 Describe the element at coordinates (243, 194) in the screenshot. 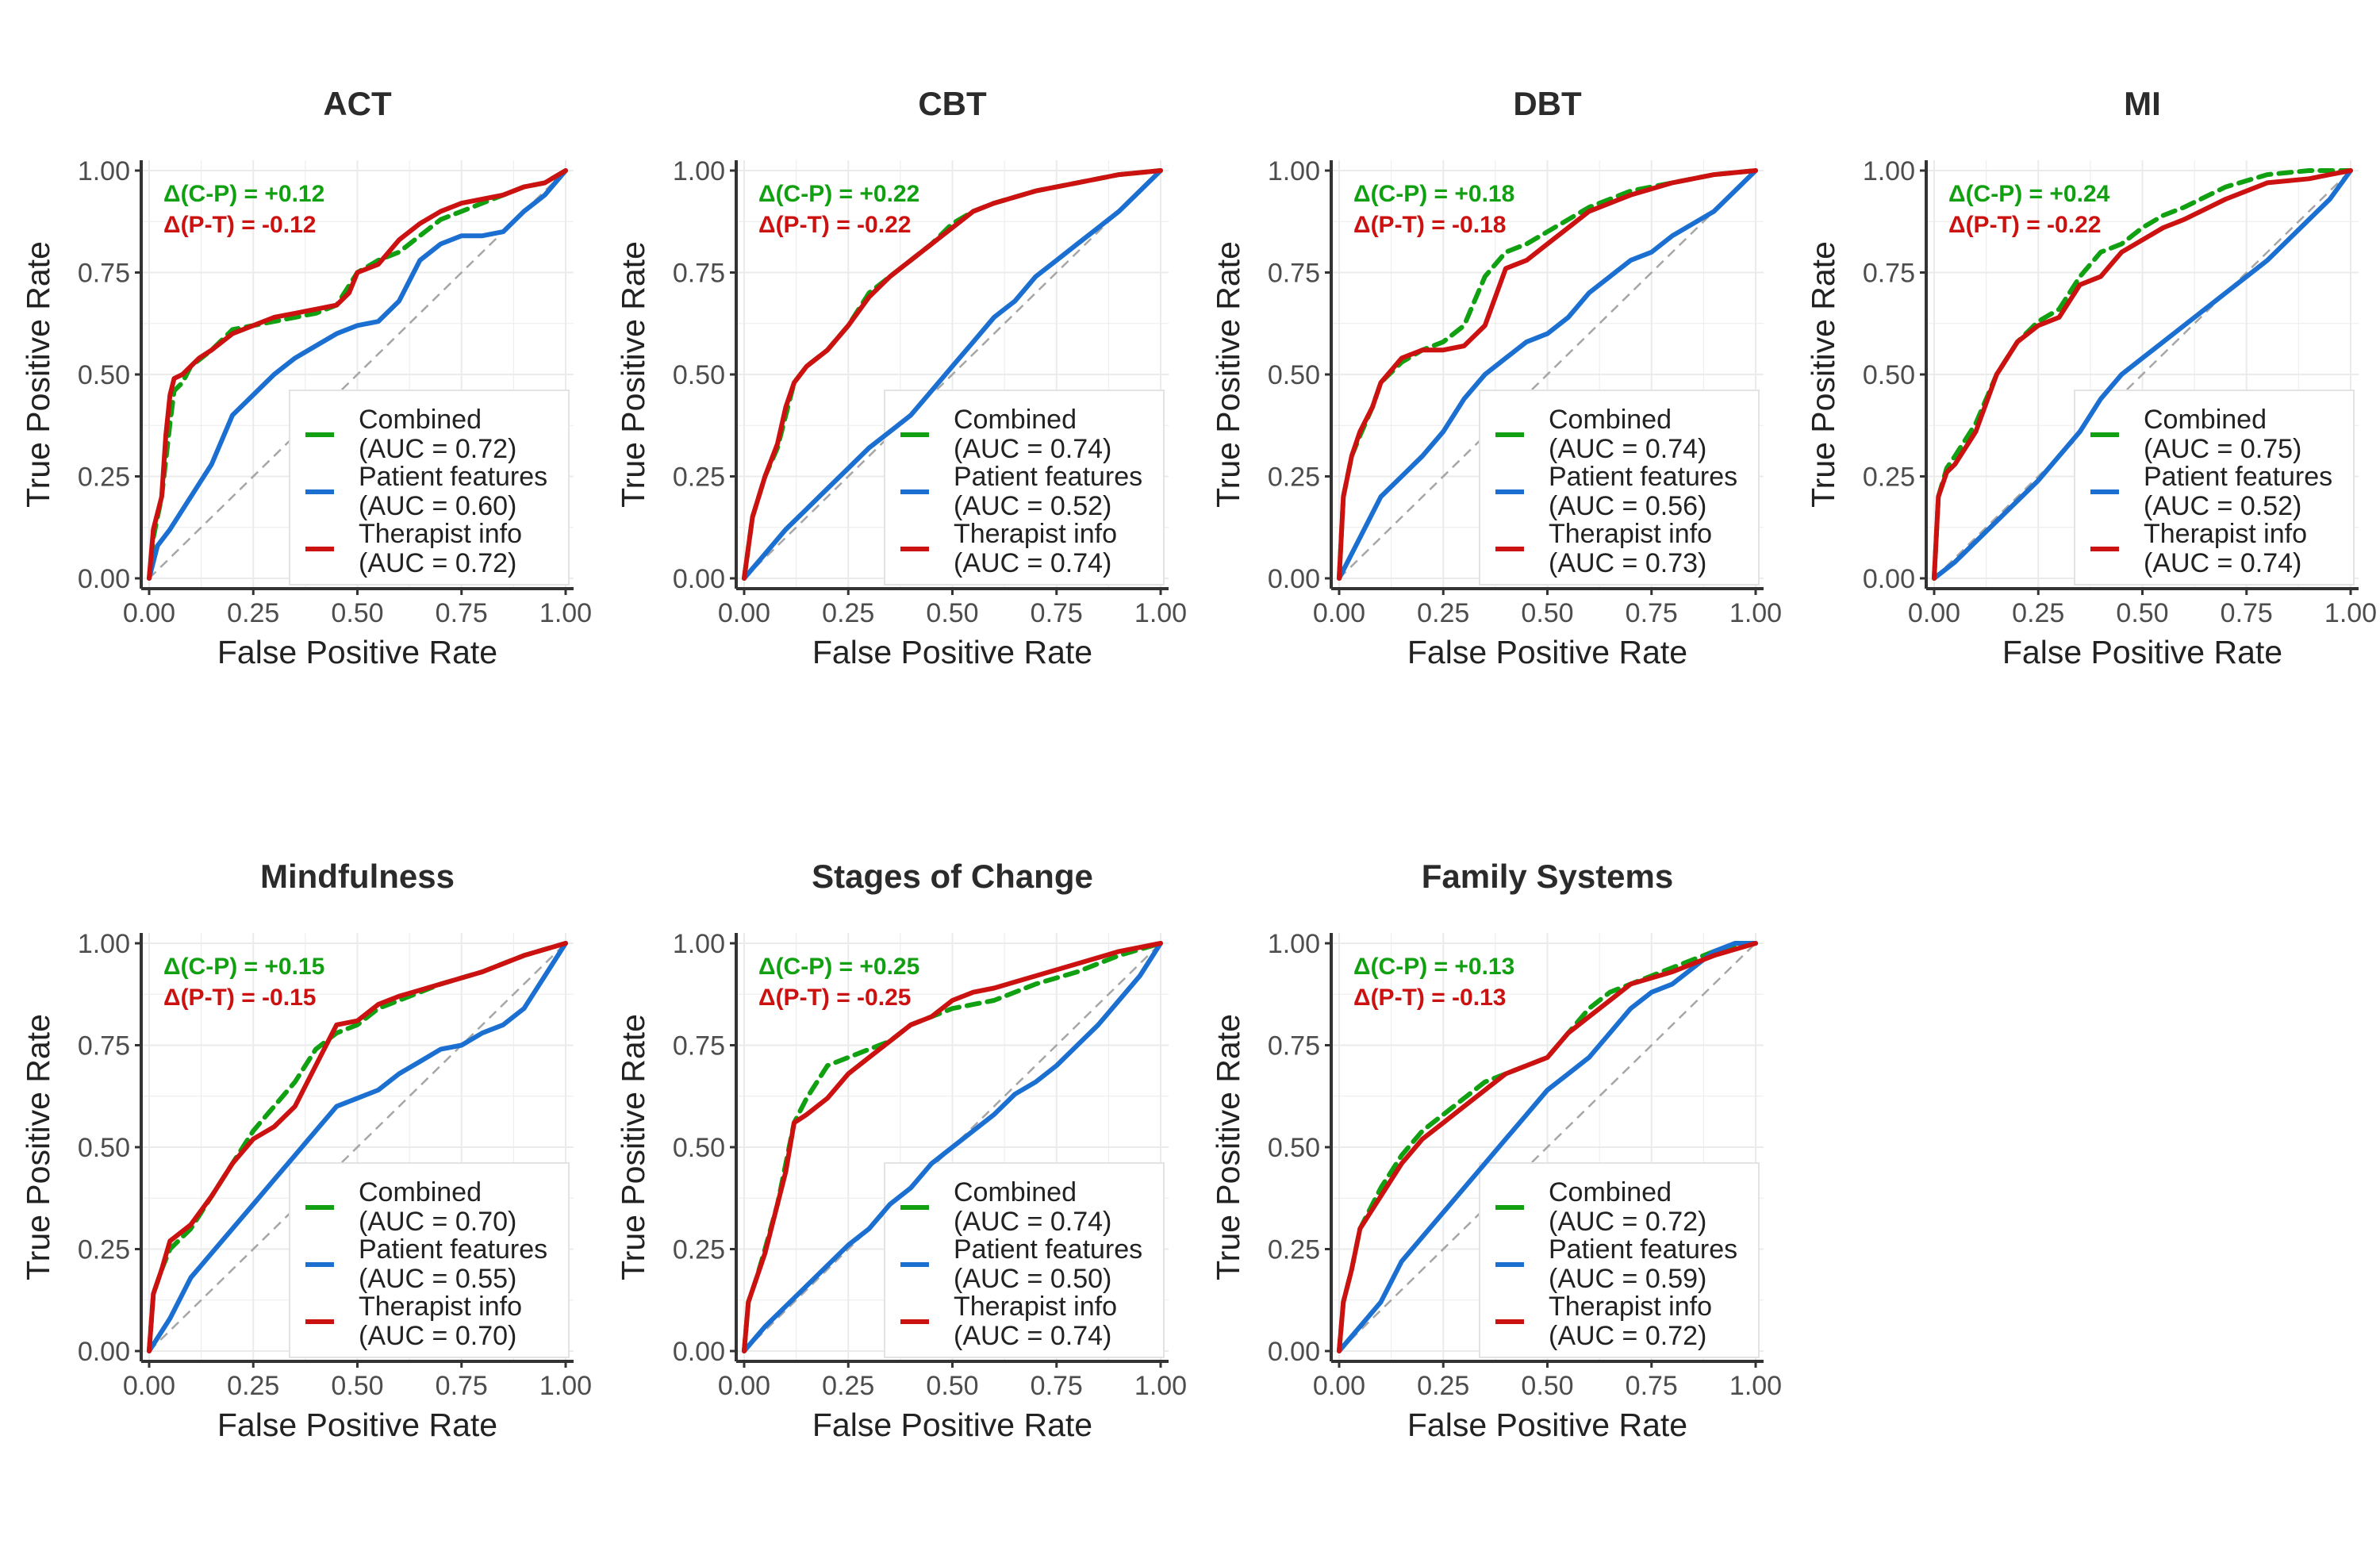

I see `delta-combined-patient: Δ(C-P) = +0.12` at that location.